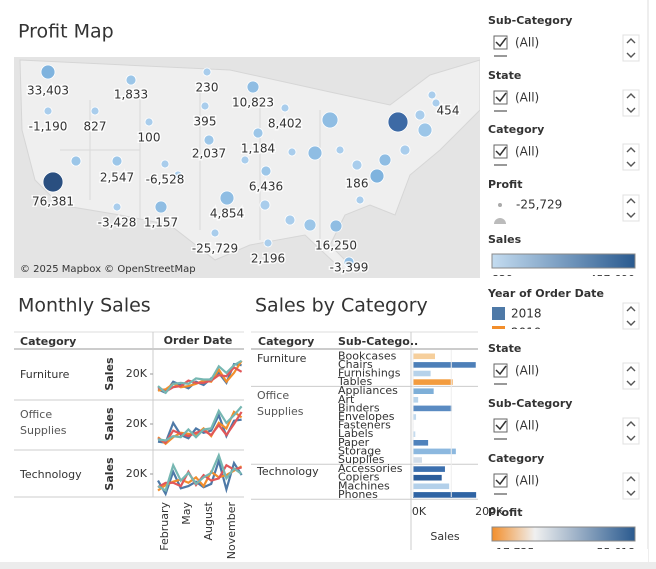 Image resolution: width=656 pixels, height=569 pixels. What do you see at coordinates (357, 184) in the screenshot?
I see `map-label: 186` at bounding box center [357, 184].